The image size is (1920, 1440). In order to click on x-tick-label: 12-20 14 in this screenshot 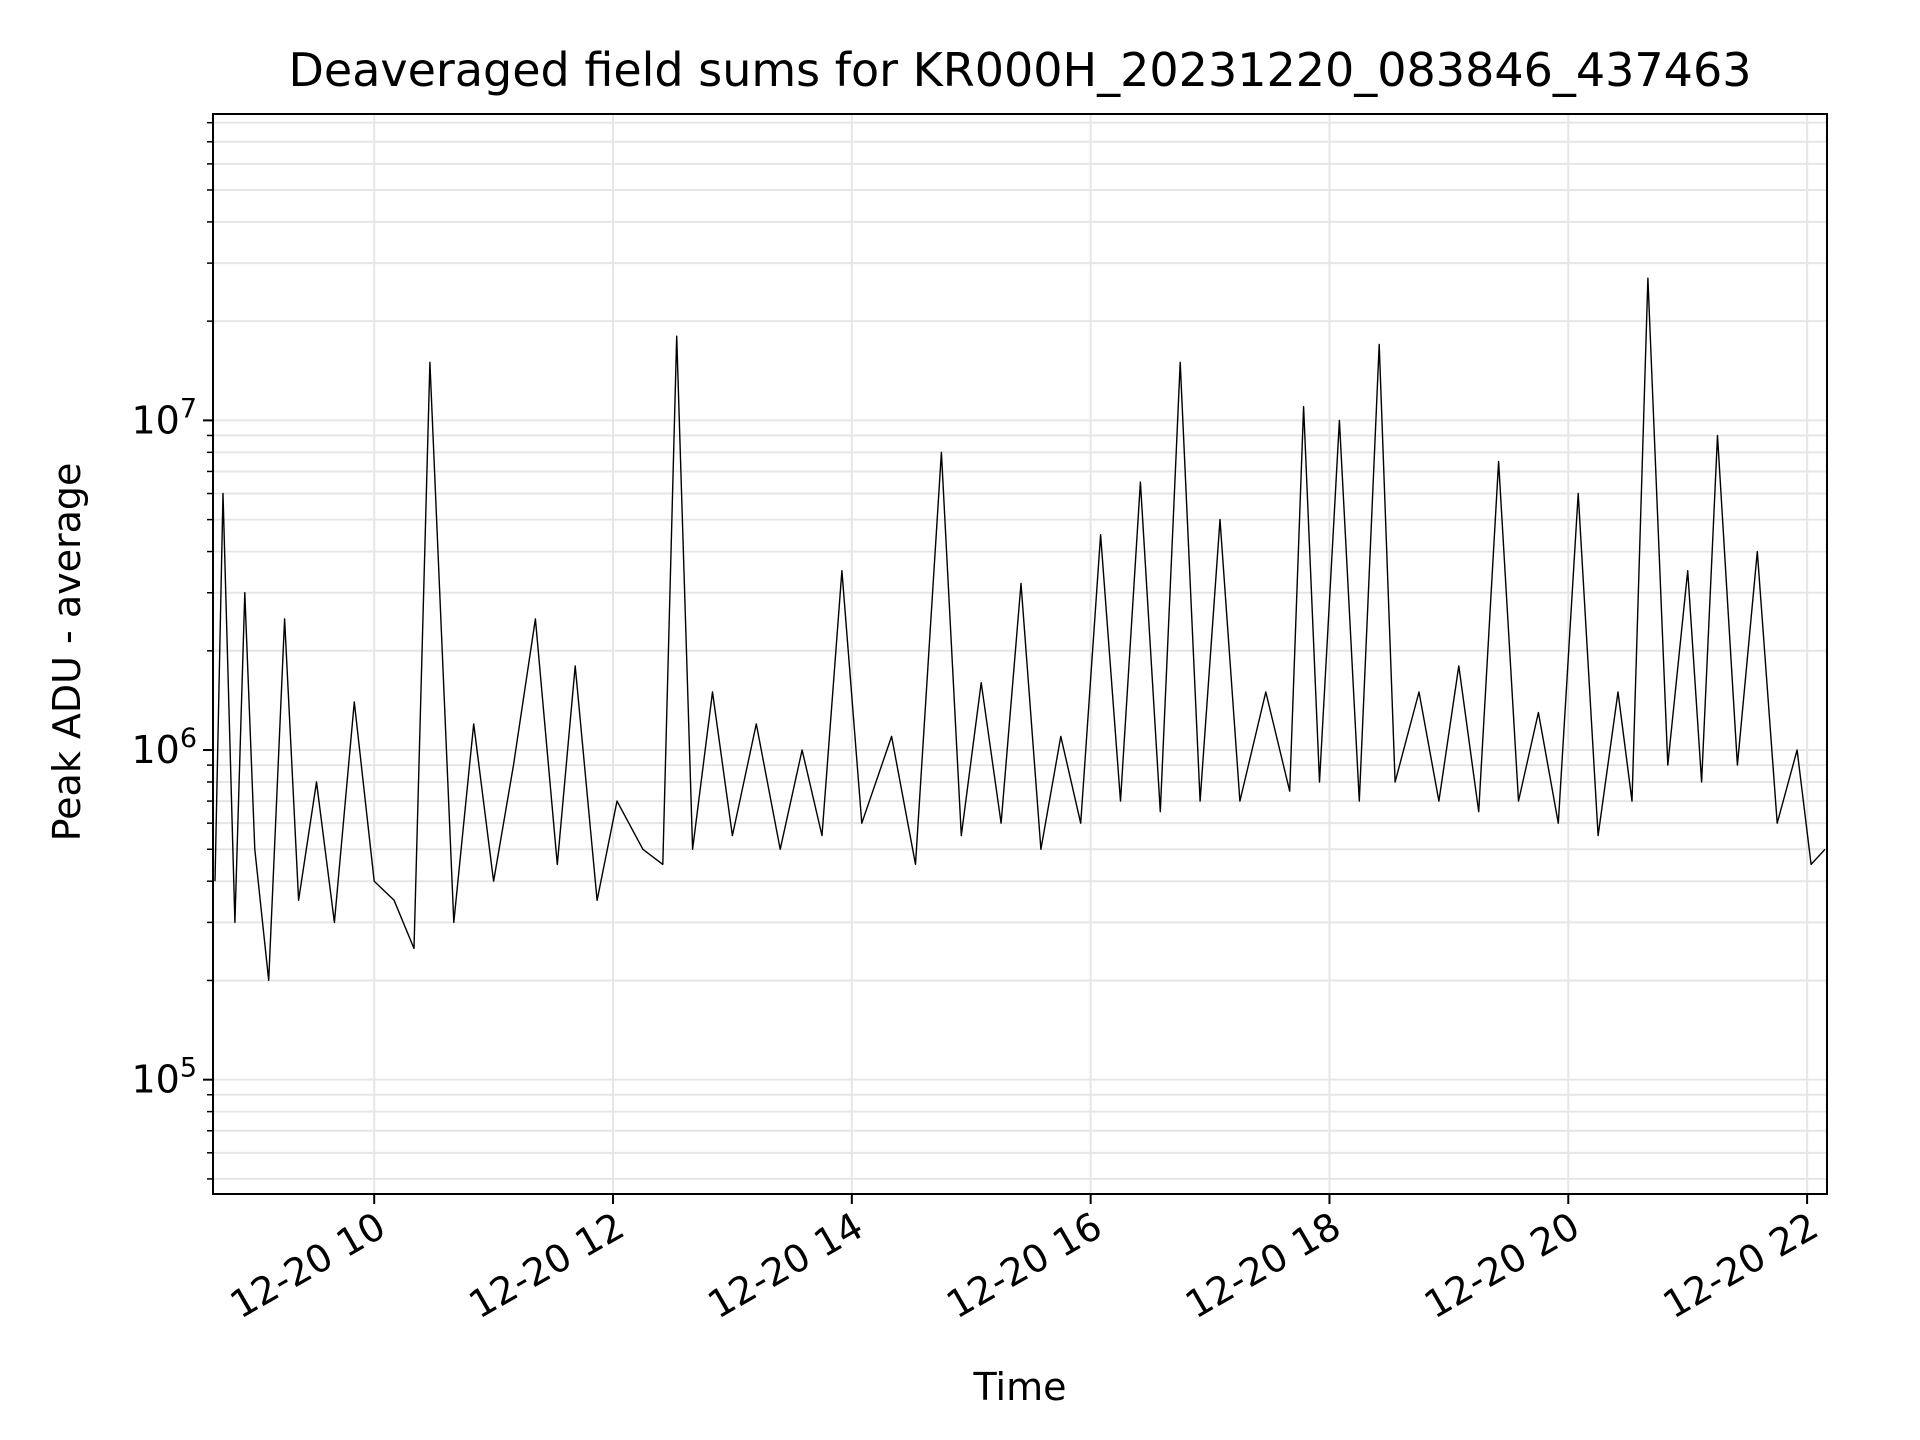, I will do `click(785, 1266)`.